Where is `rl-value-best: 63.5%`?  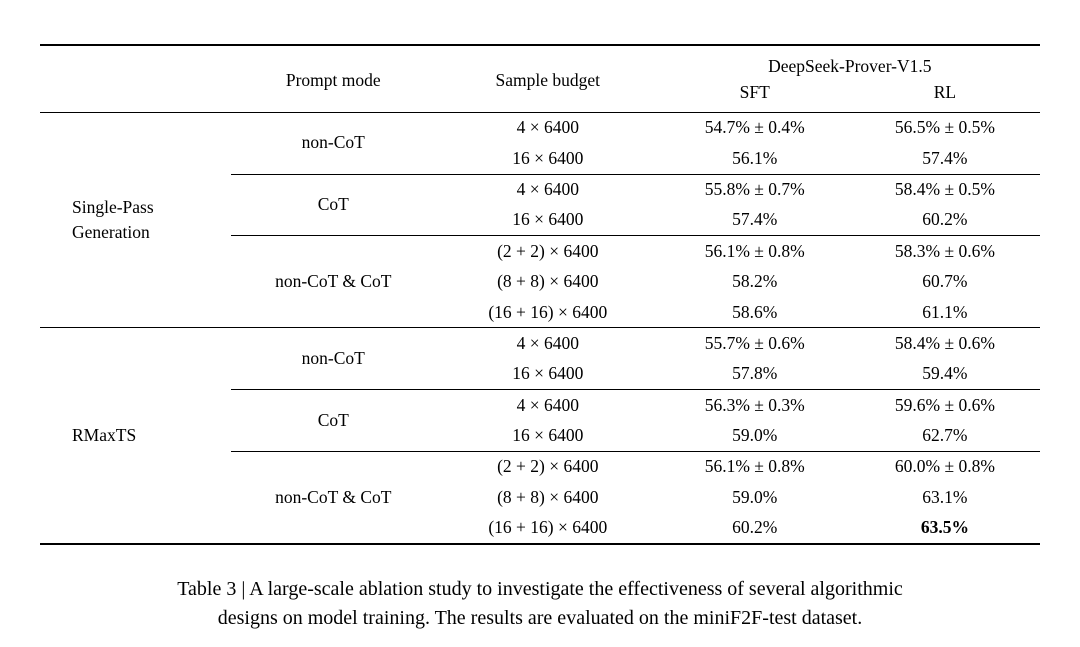 rl-value-best: 63.5% is located at coordinates (944, 527).